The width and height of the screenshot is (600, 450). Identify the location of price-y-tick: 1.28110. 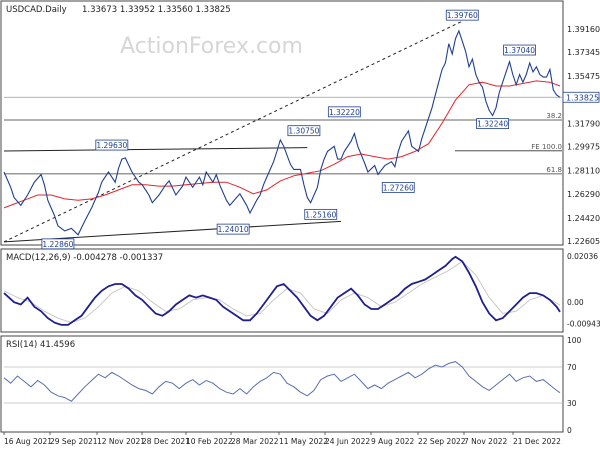
(583, 171).